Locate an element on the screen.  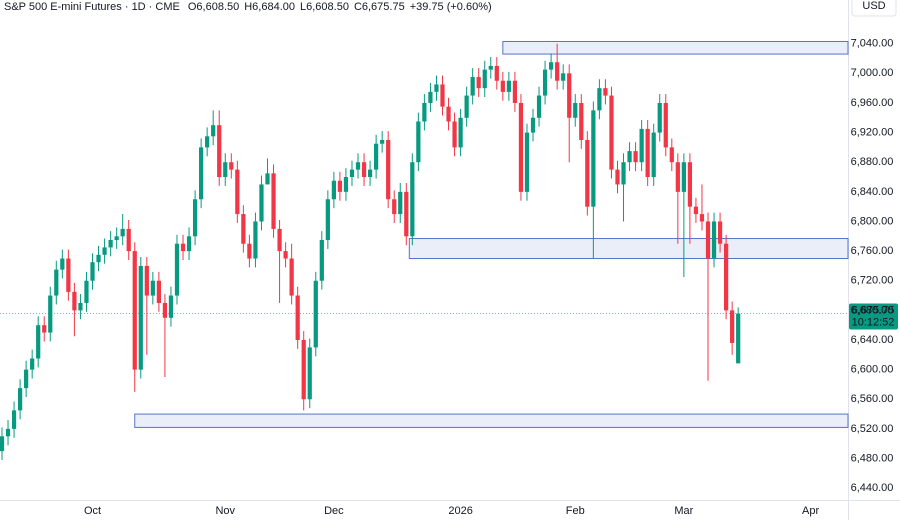
header-bg is located at coordinates (235, 7).